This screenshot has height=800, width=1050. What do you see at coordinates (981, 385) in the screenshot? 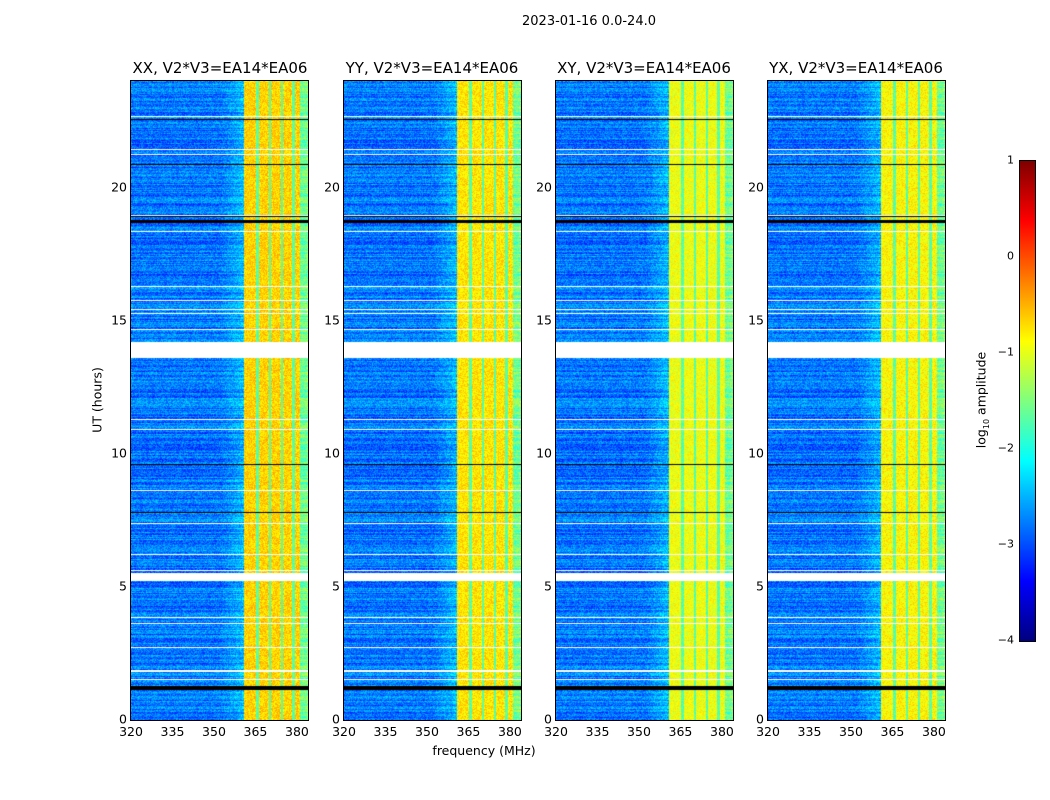
I see `colorbar-label-rest: amplitude` at bounding box center [981, 385].